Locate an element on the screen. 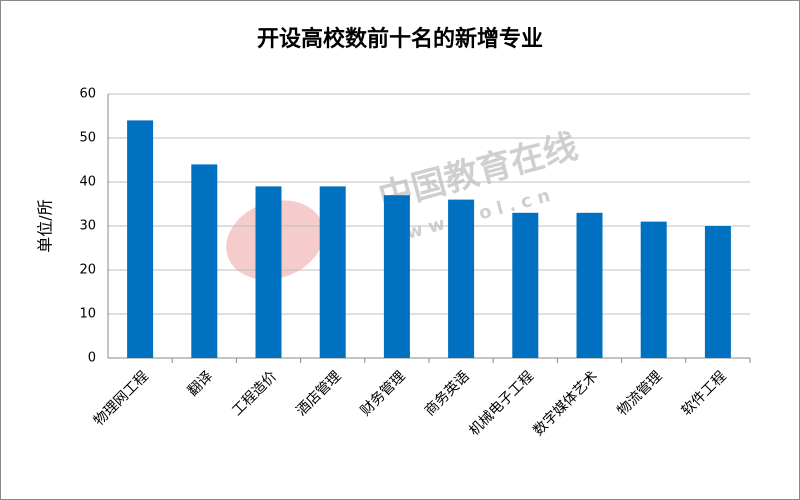 This screenshot has width=800, height=500. y-tick-label: 30 is located at coordinates (87, 226).